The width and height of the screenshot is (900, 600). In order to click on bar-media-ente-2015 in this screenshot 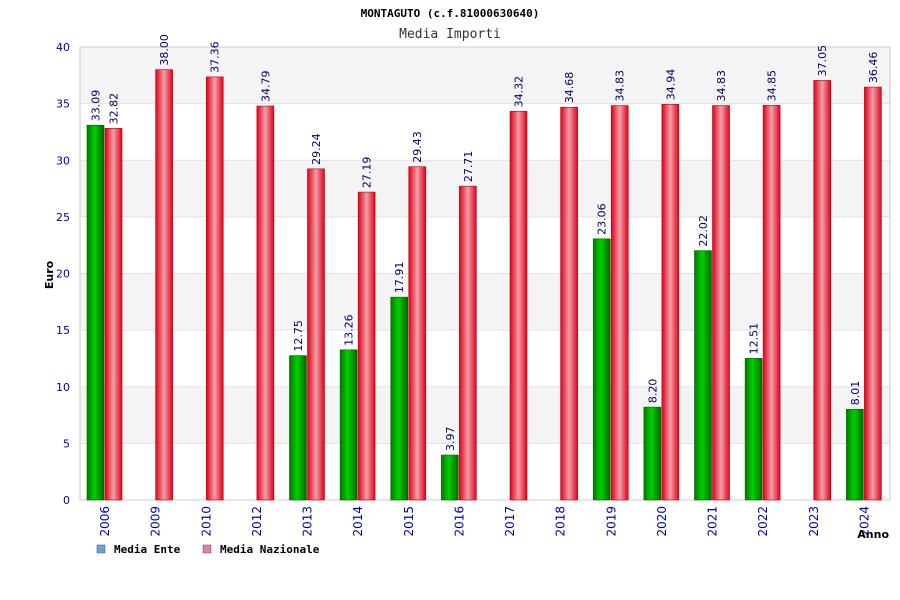, I will do `click(399, 398)`.